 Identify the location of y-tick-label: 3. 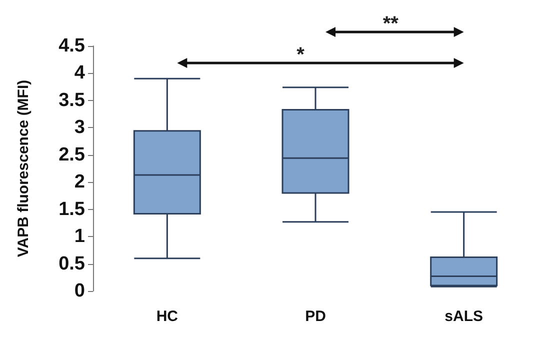
(79, 127).